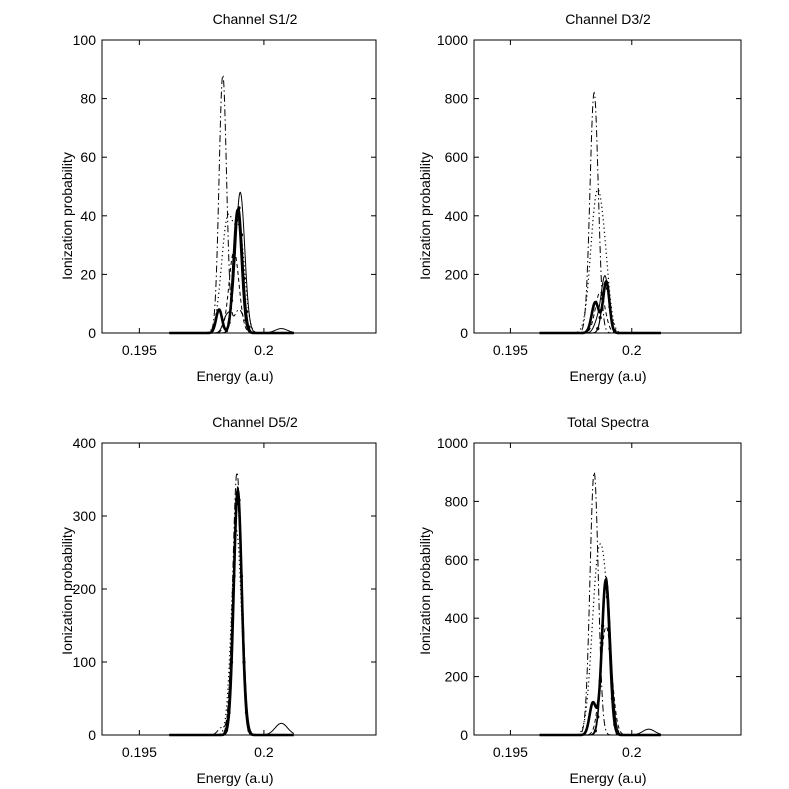 The image size is (789, 789). I want to click on series-line-dashed, so click(231, 618).